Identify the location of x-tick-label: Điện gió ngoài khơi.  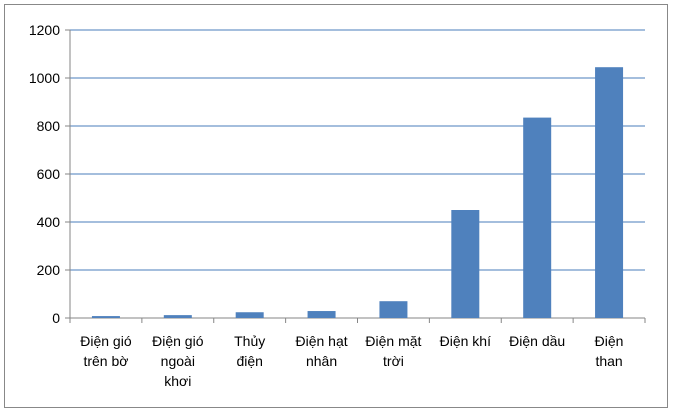
(178, 361).